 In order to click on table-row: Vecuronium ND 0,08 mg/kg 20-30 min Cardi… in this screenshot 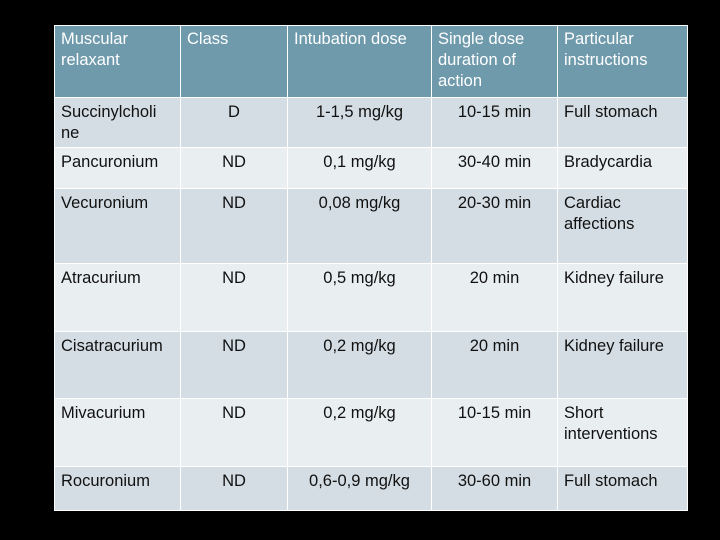, I will do `click(371, 226)`.